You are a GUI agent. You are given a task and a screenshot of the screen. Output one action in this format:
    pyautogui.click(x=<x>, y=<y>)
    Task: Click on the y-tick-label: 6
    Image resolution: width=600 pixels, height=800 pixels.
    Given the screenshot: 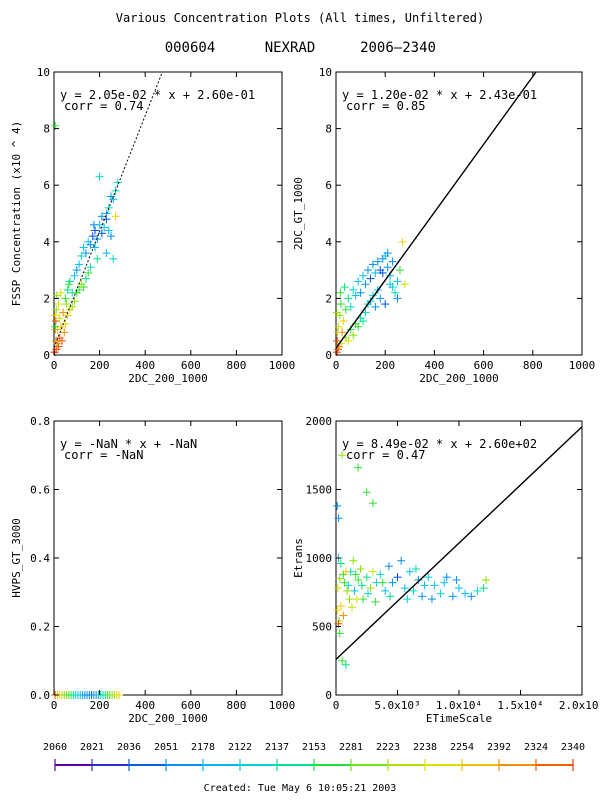 What is the action you would take?
    pyautogui.click(x=46, y=185)
    